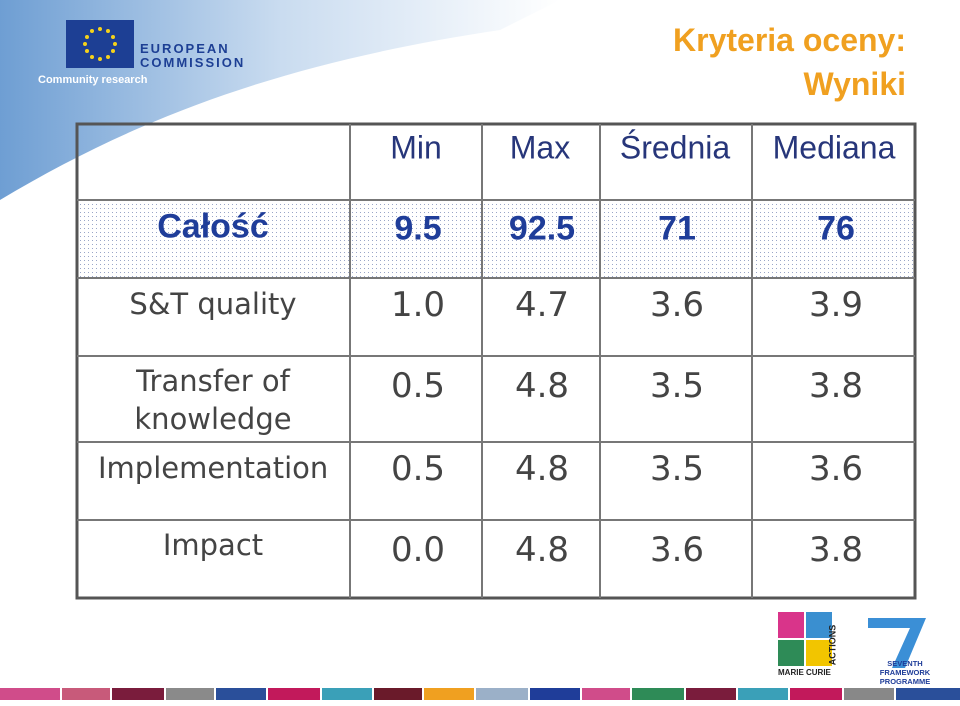 The image size is (960, 706). What do you see at coordinates (834, 147) in the screenshot?
I see `column-header: Mediana` at bounding box center [834, 147].